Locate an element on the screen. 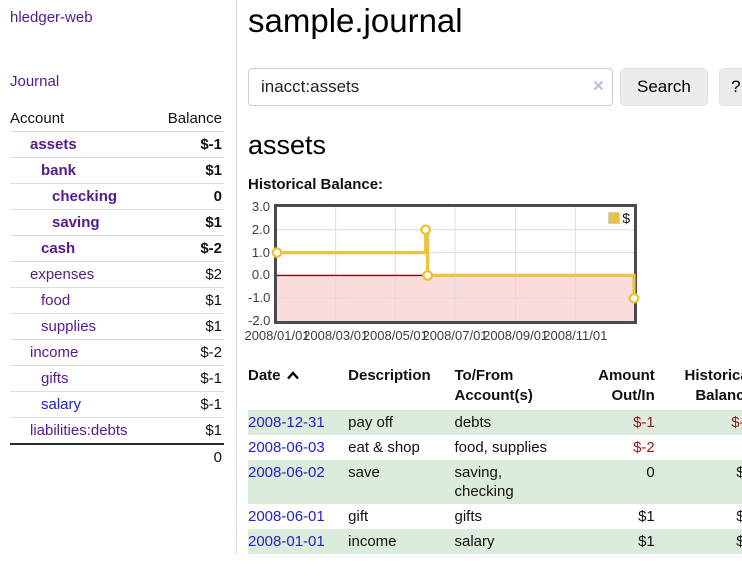 This screenshot has height=582, width=742. search-box: × is located at coordinates (430, 87).